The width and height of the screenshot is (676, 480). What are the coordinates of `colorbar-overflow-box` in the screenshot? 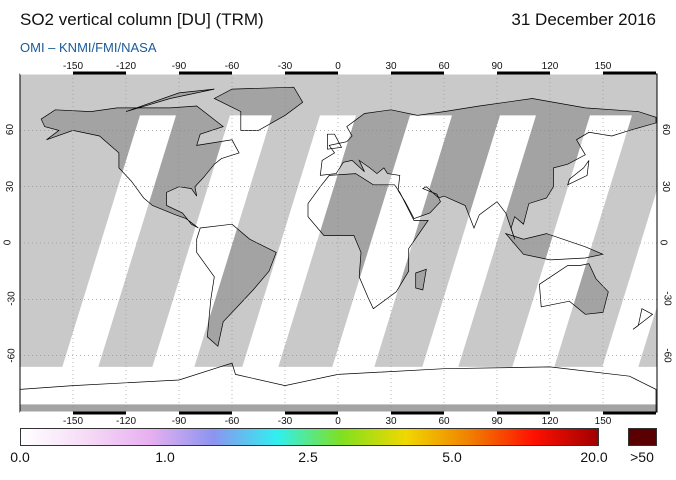 It's located at (642, 437).